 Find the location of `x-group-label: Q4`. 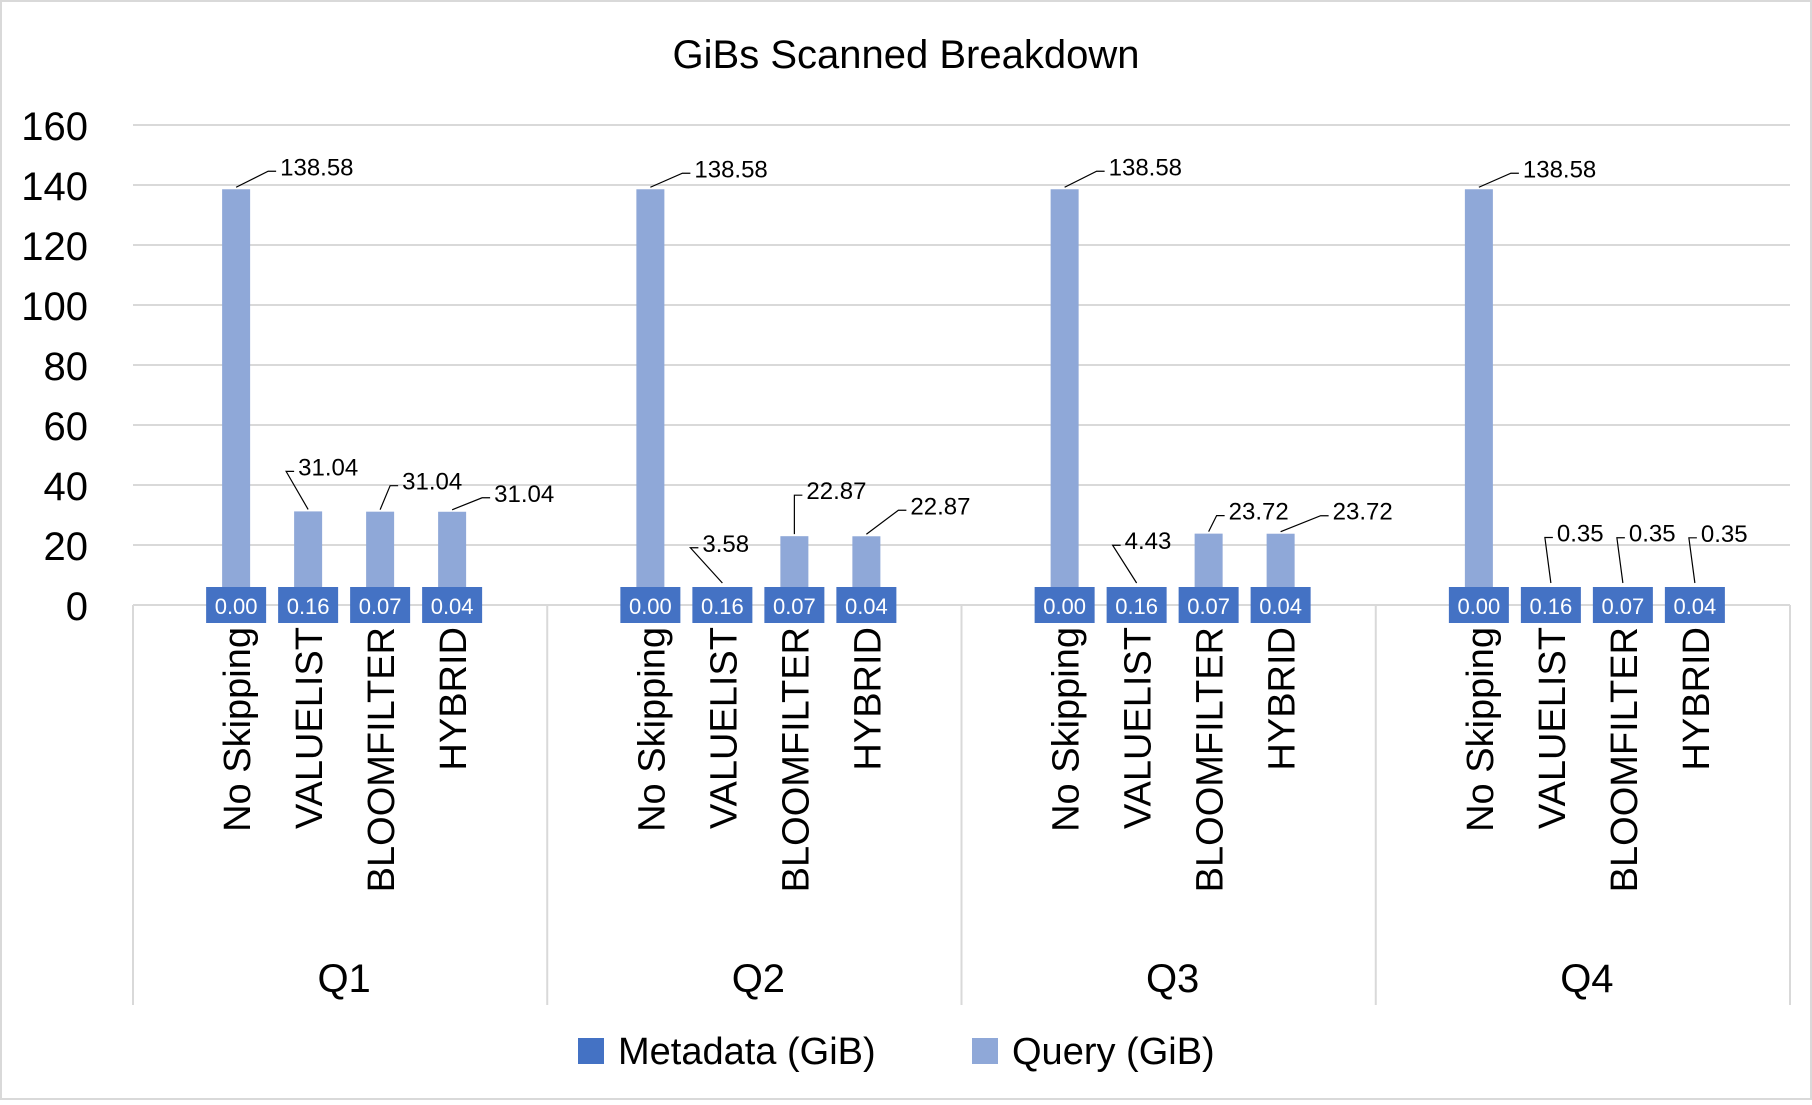

x-group-label: Q4 is located at coordinates (1586, 979).